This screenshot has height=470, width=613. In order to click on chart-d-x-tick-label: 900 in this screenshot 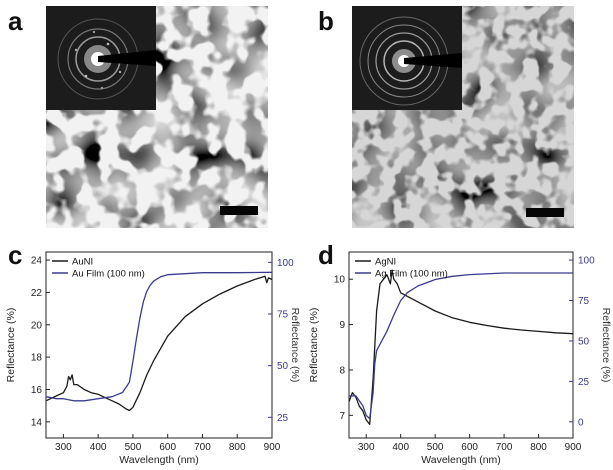, I will do `click(573, 447)`.